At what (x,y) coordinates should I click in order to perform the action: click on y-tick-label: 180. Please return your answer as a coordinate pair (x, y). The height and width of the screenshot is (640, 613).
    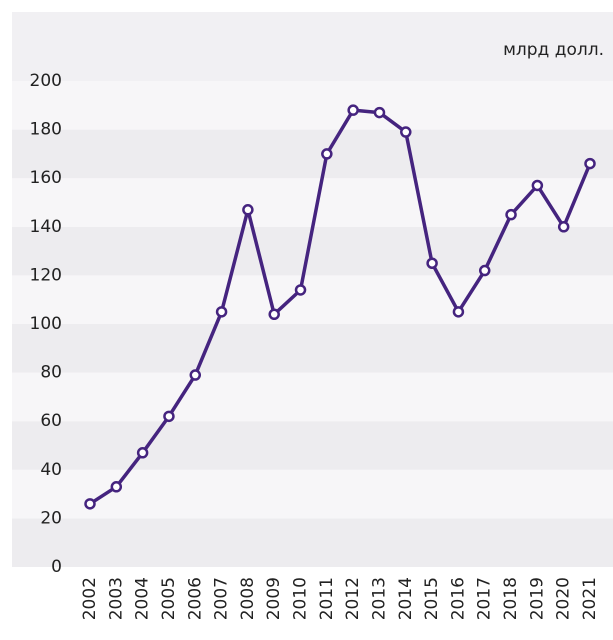
    Looking at the image, I should click on (46, 130).